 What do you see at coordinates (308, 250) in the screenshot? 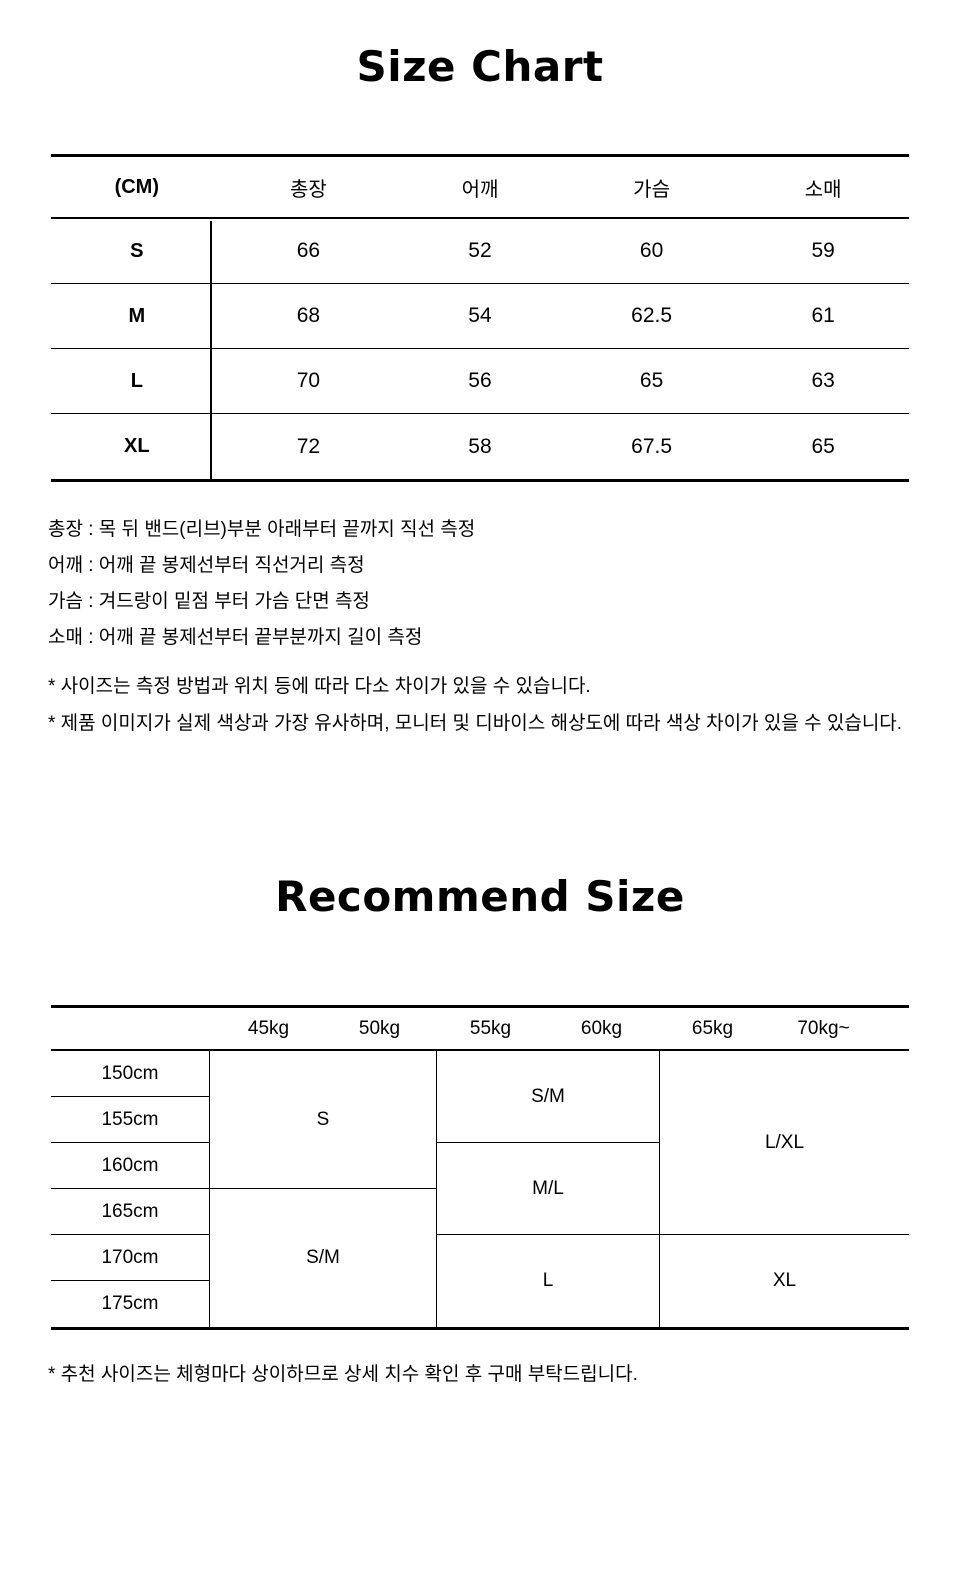
I see `value-total-length: 66` at bounding box center [308, 250].